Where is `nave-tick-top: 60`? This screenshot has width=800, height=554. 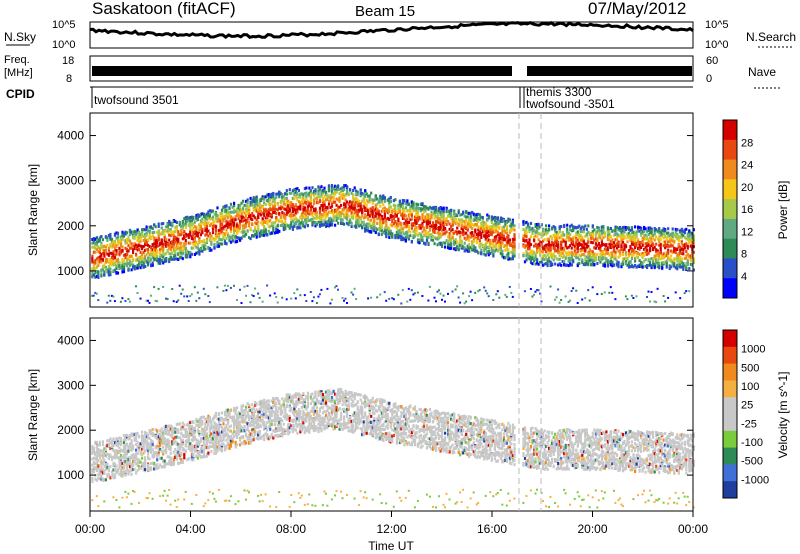 nave-tick-top: 60 is located at coordinates (712, 61).